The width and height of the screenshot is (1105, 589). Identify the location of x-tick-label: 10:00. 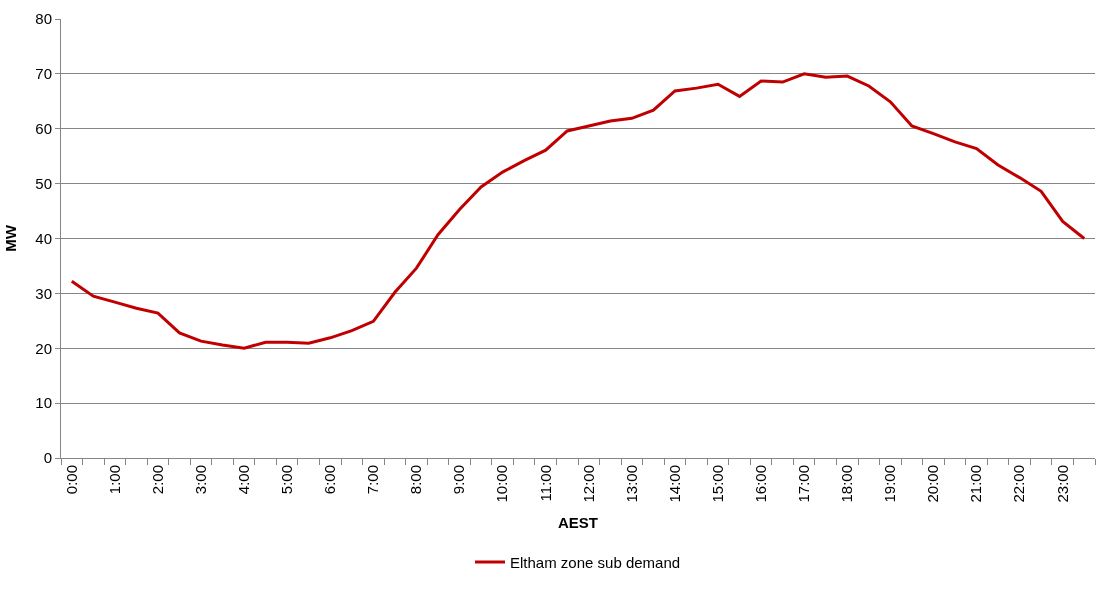
(502, 484).